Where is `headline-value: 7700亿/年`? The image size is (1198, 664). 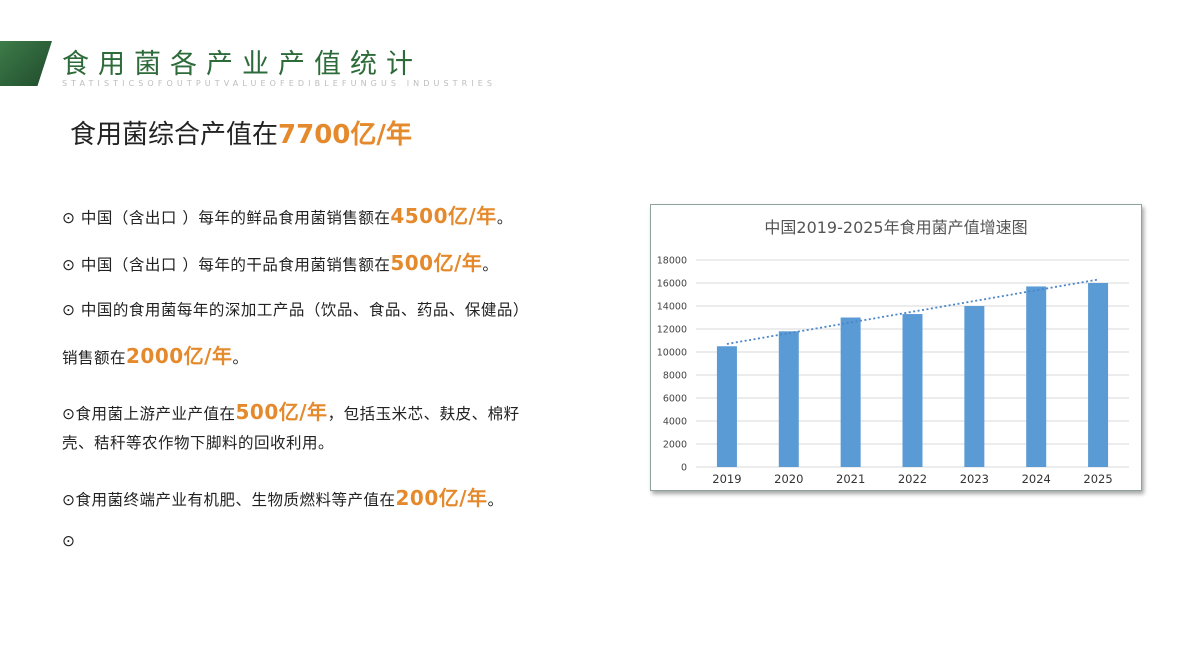
headline-value: 7700亿/年 is located at coordinates (345, 135).